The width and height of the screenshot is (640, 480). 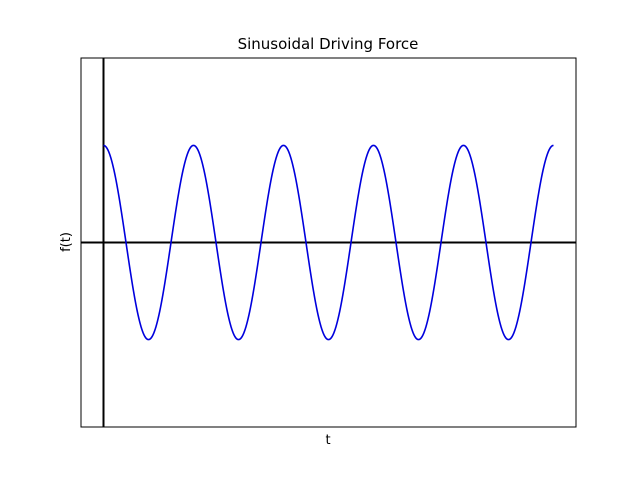 What do you see at coordinates (327, 440) in the screenshot?
I see `x-axis-label: t` at bounding box center [327, 440].